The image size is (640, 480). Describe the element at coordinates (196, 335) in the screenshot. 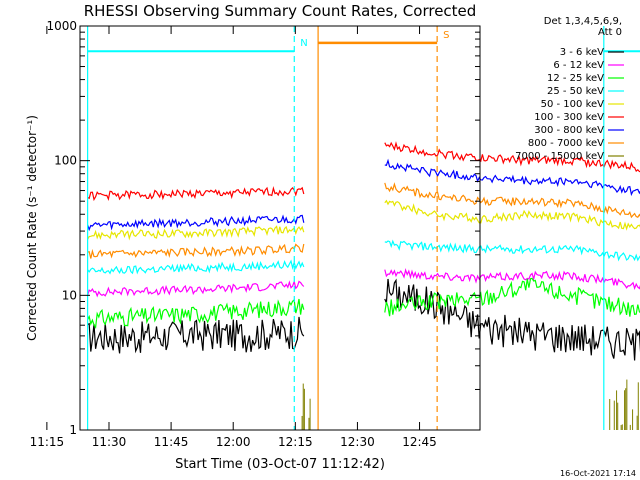

I see `series-line-0-before` at that location.